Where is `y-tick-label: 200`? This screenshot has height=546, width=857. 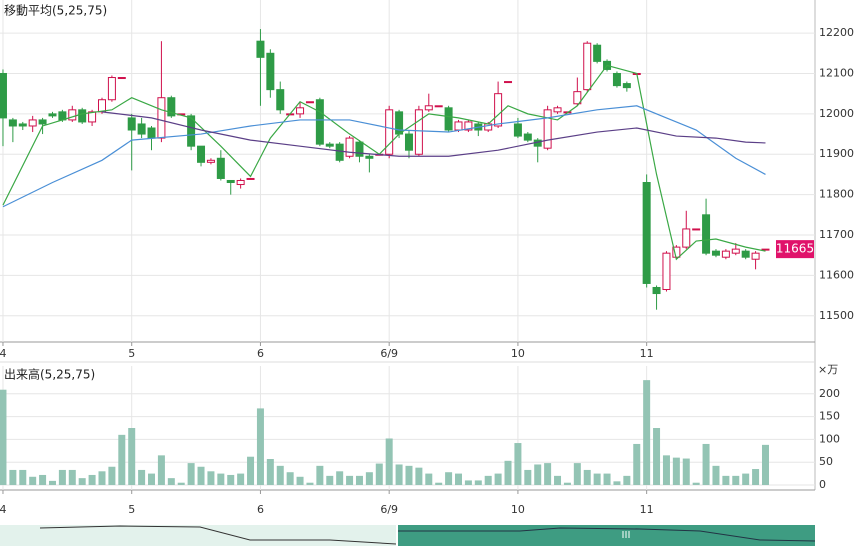 y-tick-label: 200 is located at coordinates (829, 393).